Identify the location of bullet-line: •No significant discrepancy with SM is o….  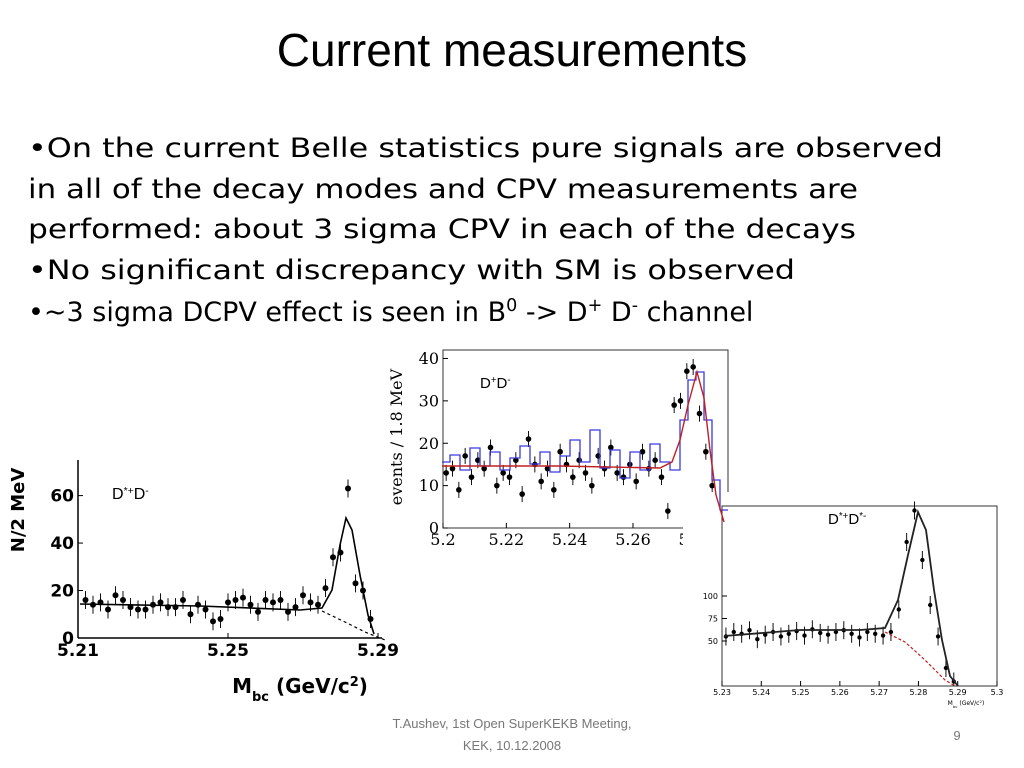
(411, 270).